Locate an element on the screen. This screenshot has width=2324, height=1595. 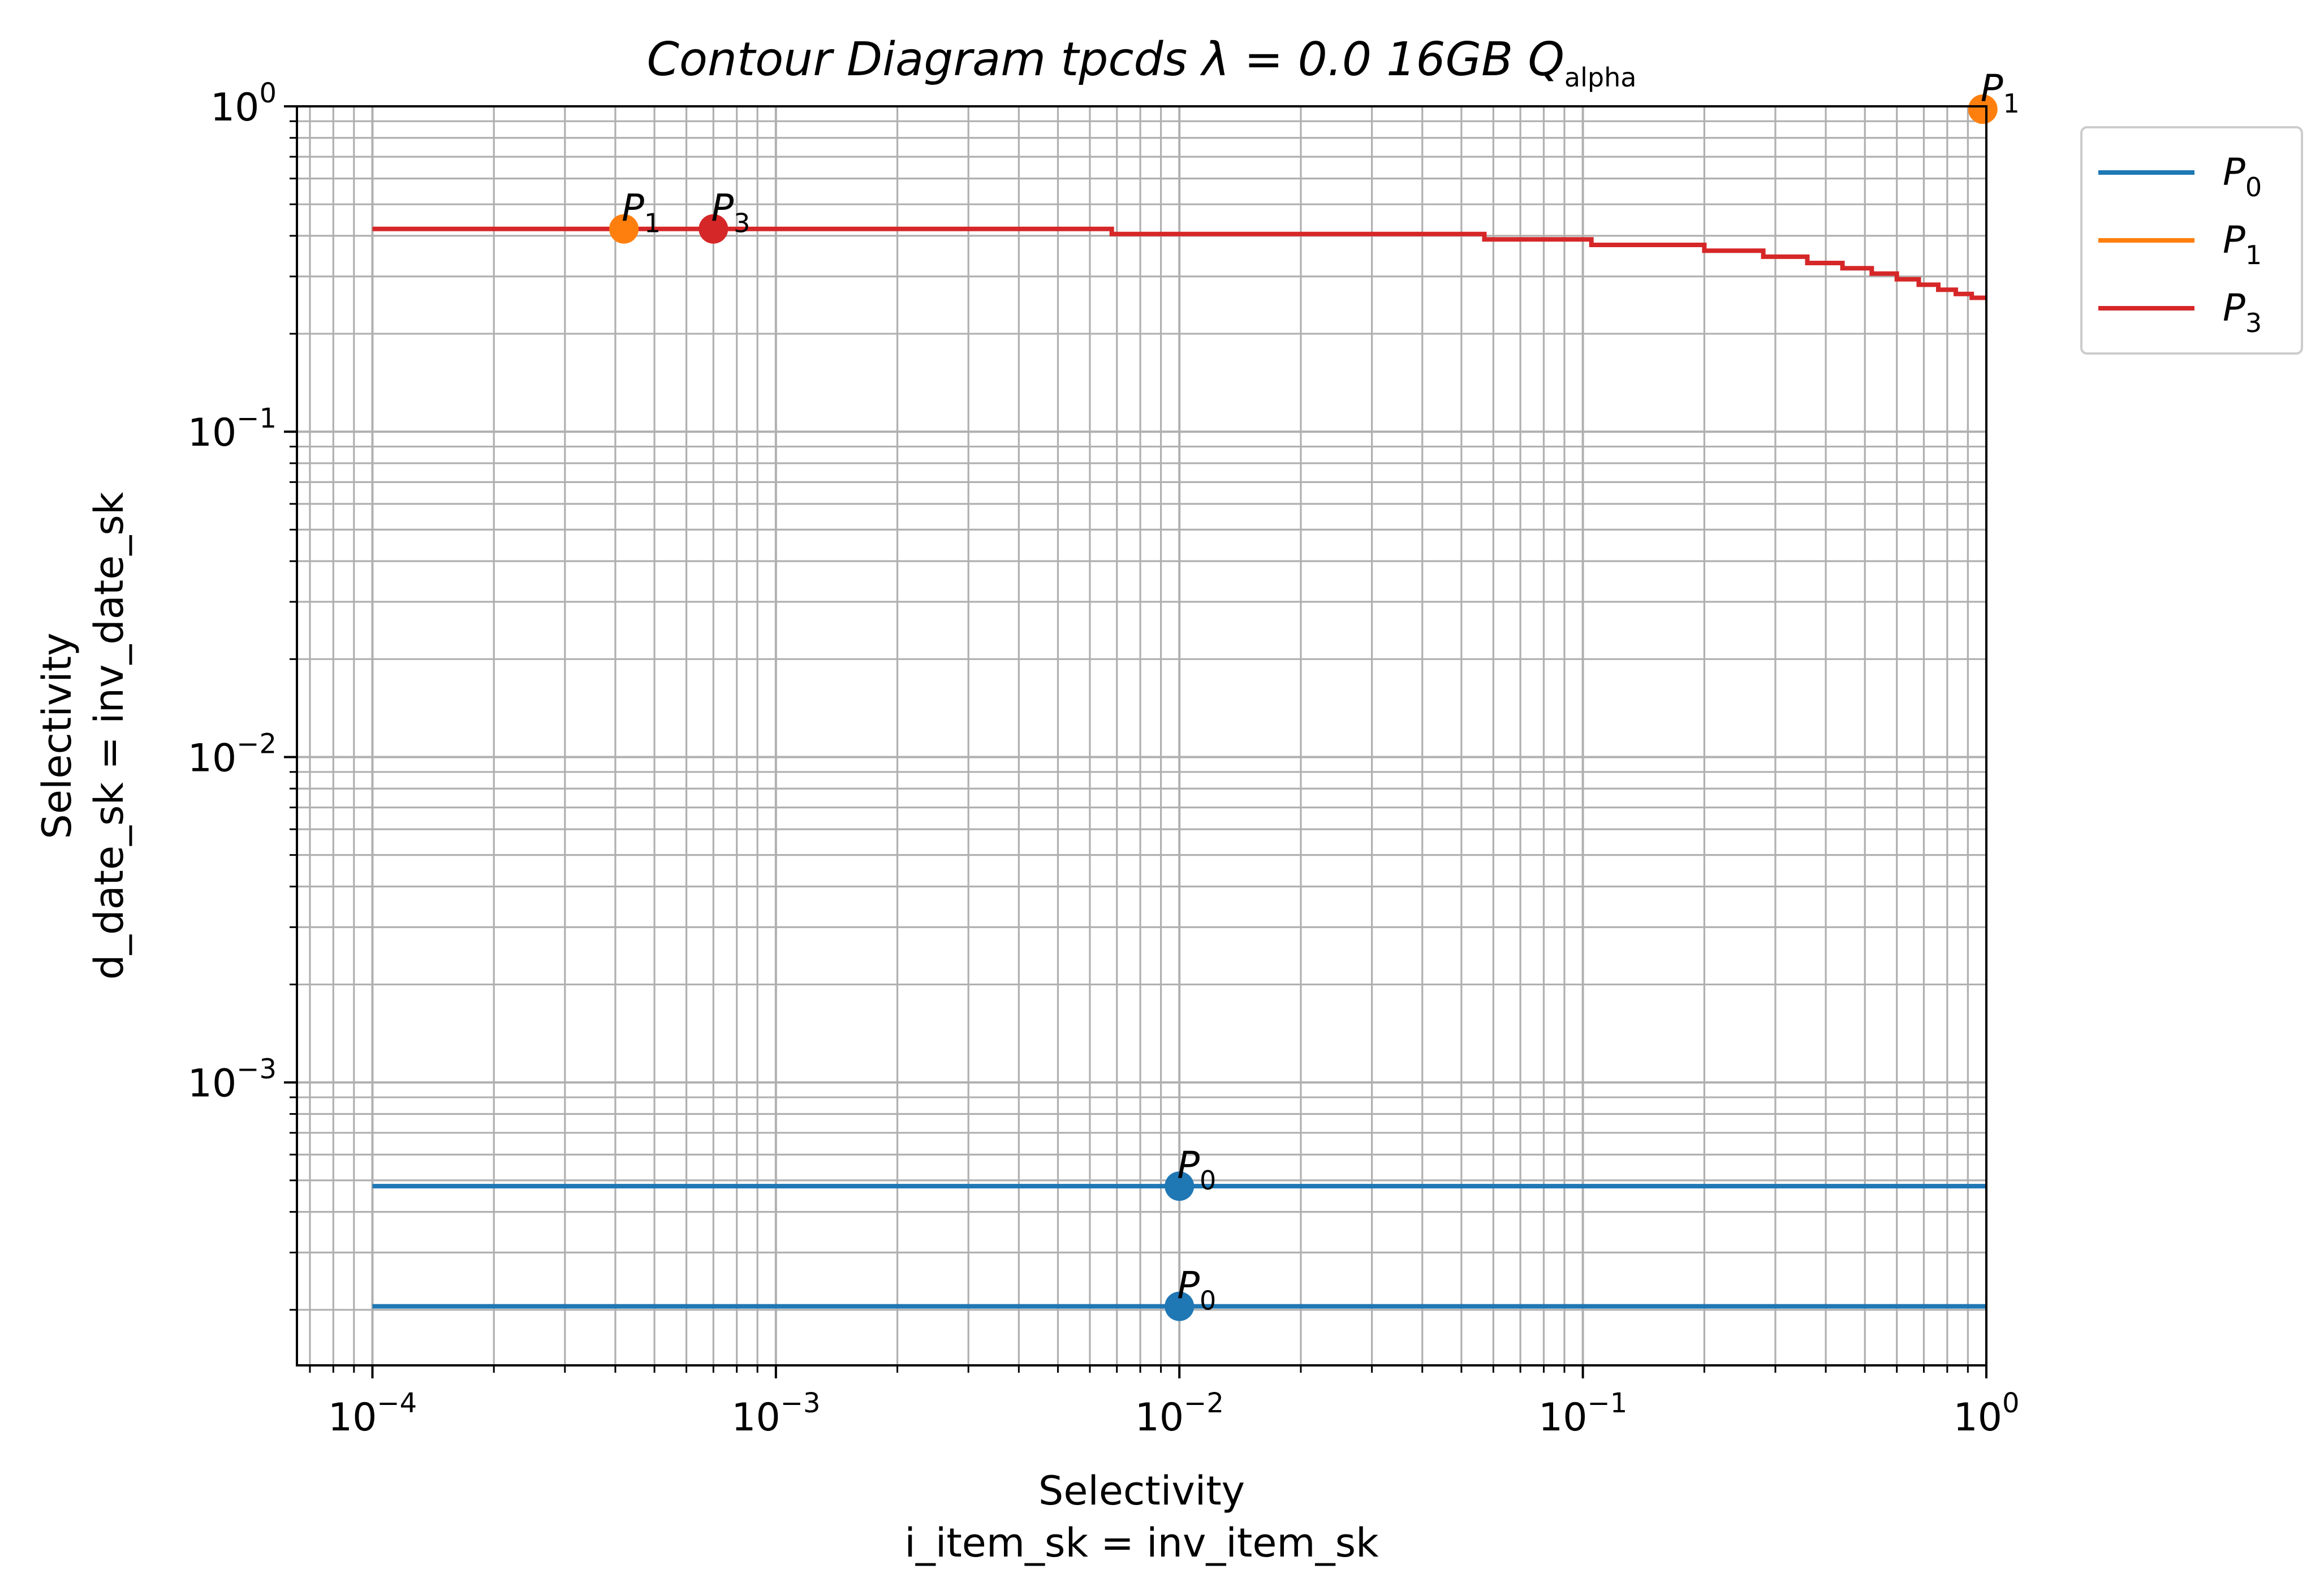
y-tick-label: 10⁻¹ is located at coordinates (232, 429).